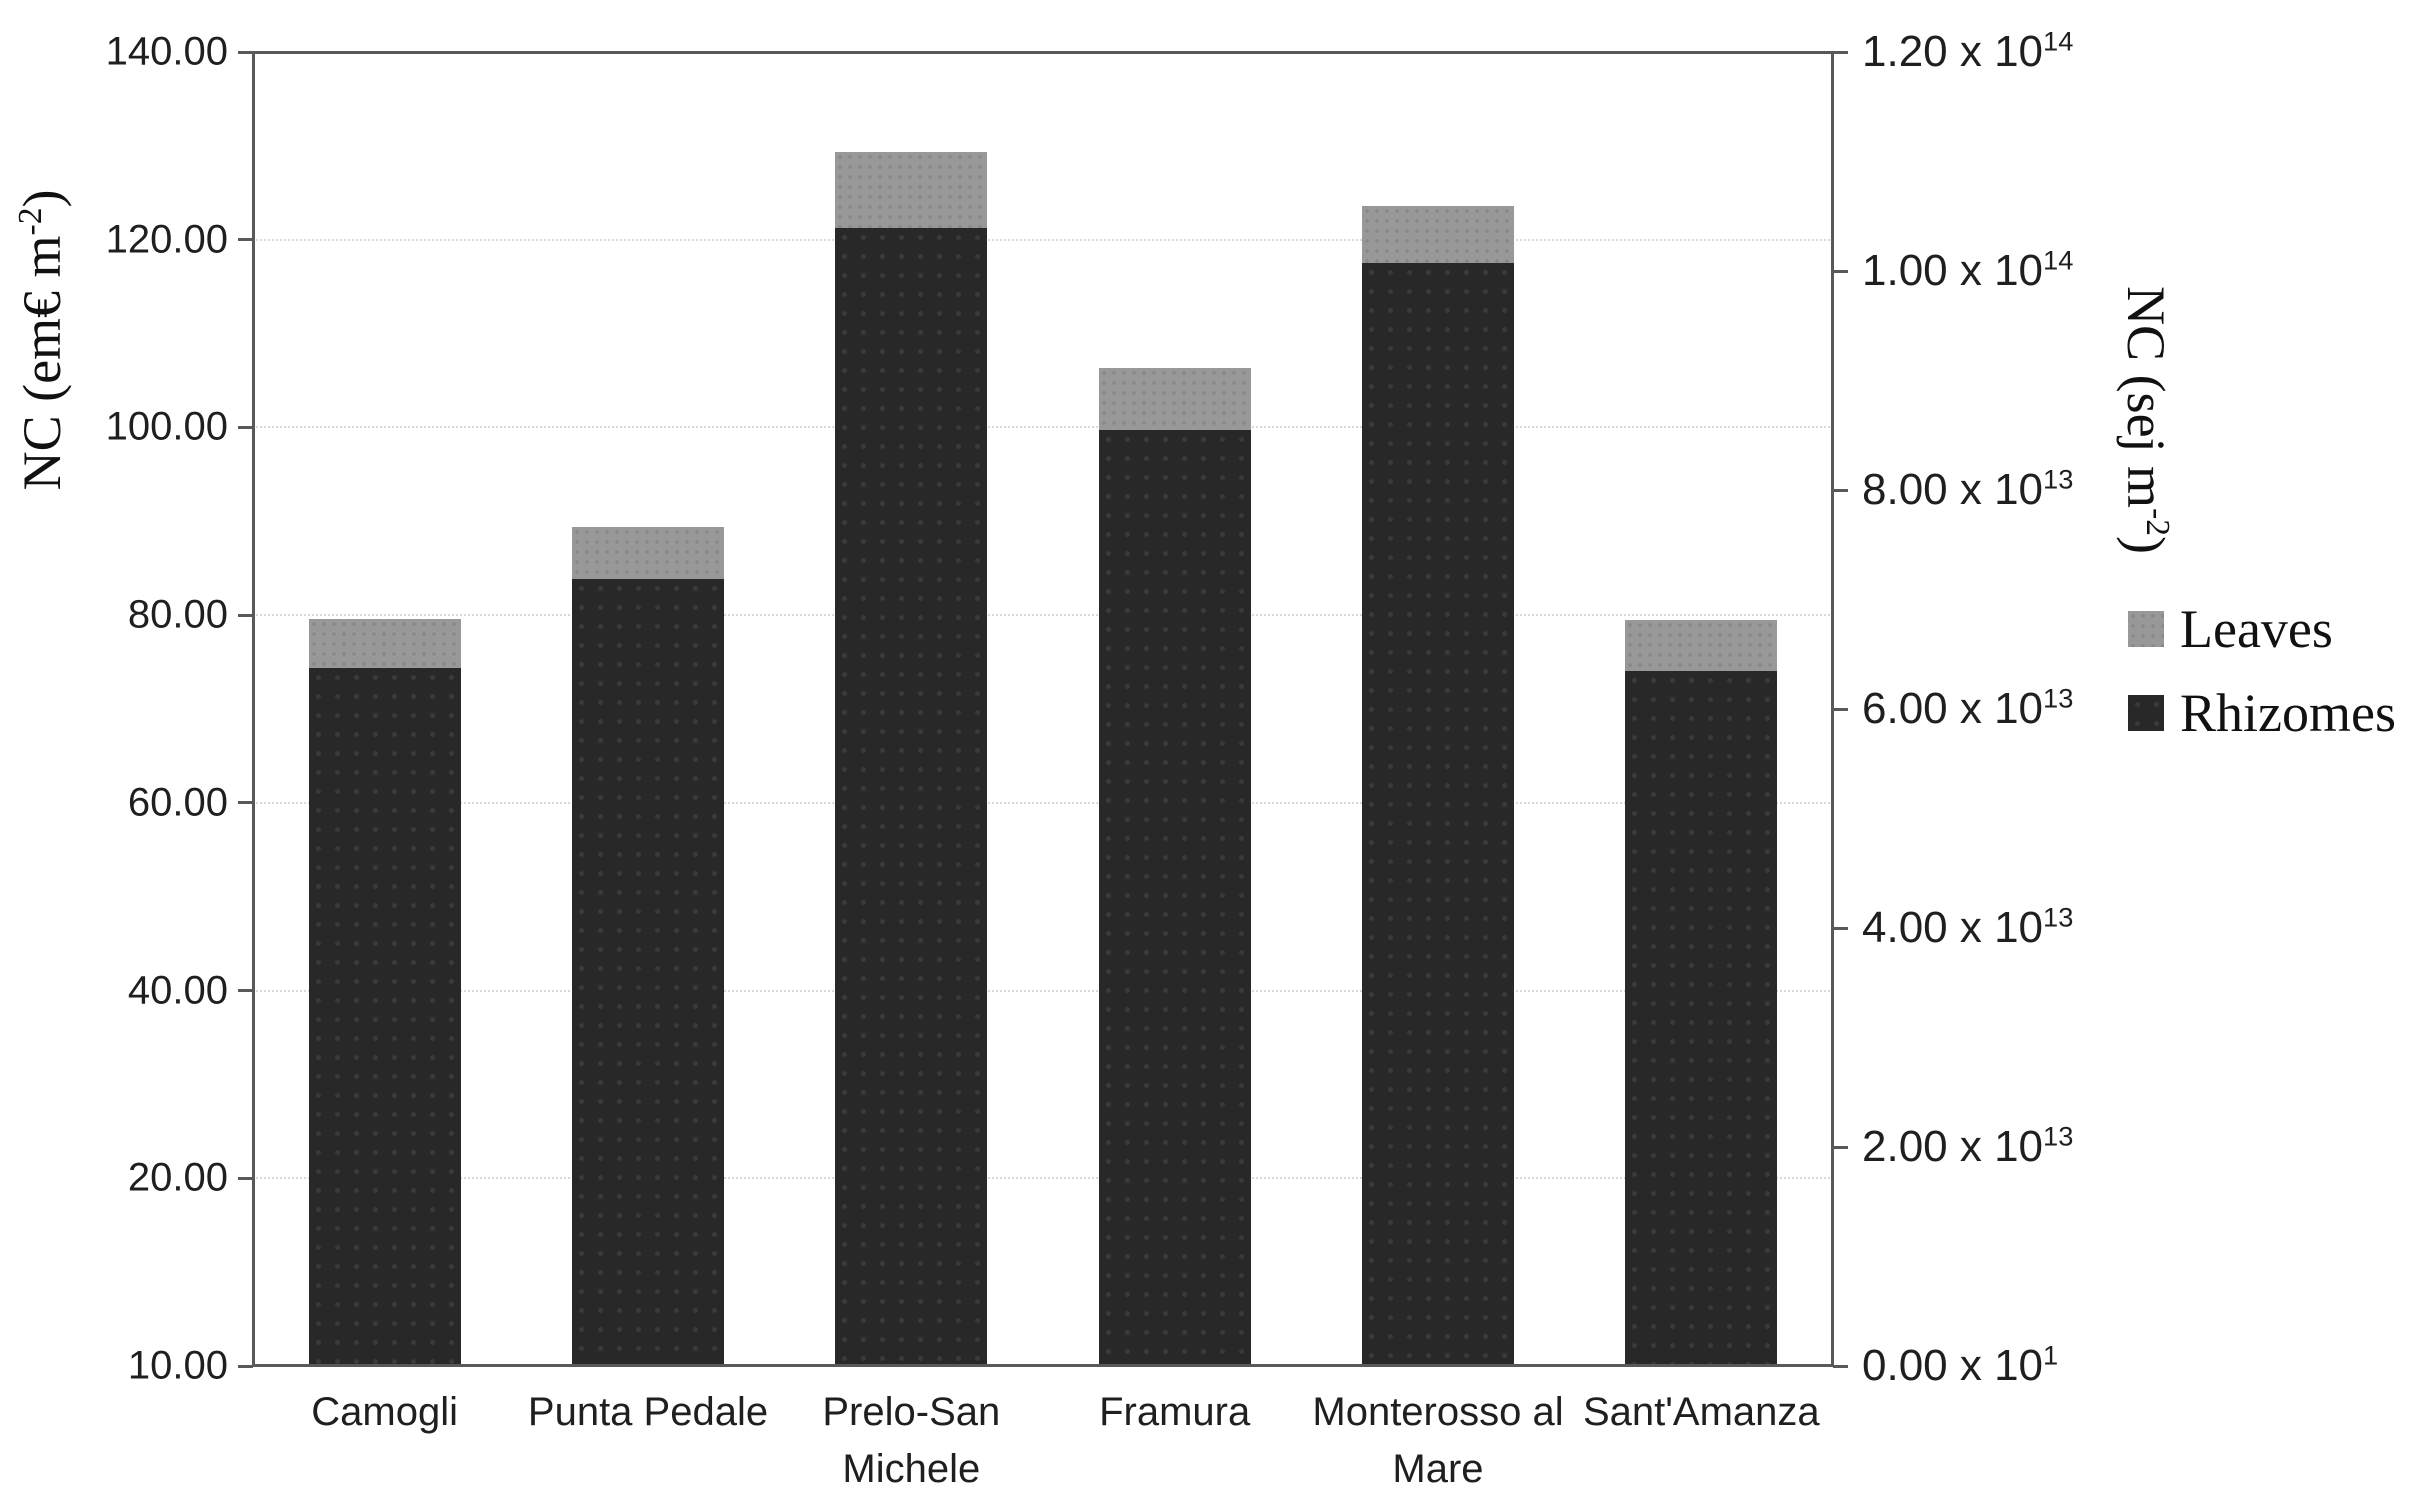  Describe the element at coordinates (1968, 1145) in the screenshot. I see `right-axis-tick-label: 2.00 x 10¹³` at that location.